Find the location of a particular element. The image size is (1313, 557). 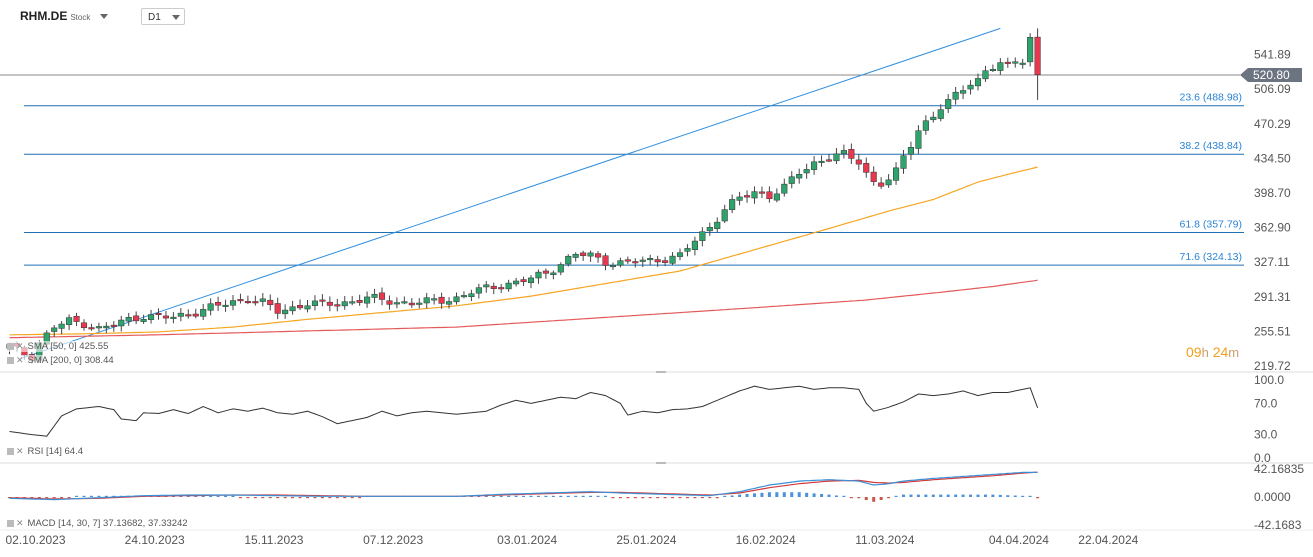

fib-level-label: 61.8 (357.79) is located at coordinates (1211, 225).